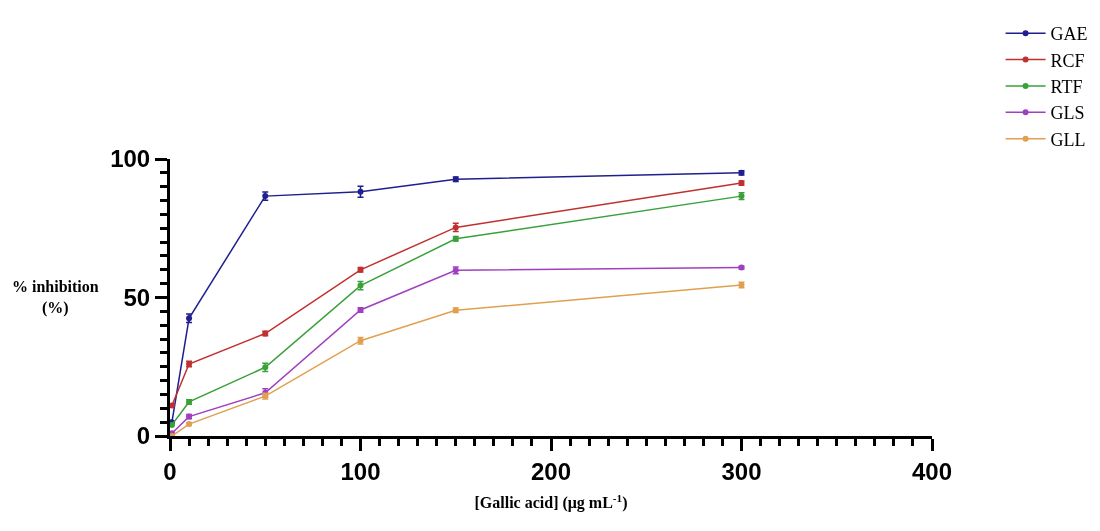 This screenshot has width=1100, height=531. What do you see at coordinates (741, 471) in the screenshot?
I see `x-tick-label: 300` at bounding box center [741, 471].